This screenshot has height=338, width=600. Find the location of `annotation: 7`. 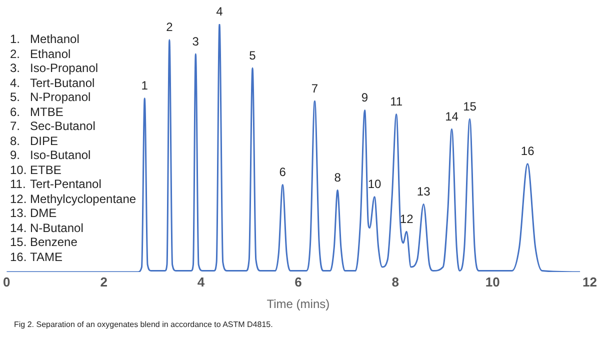

annotation: 7 is located at coordinates (314, 88).